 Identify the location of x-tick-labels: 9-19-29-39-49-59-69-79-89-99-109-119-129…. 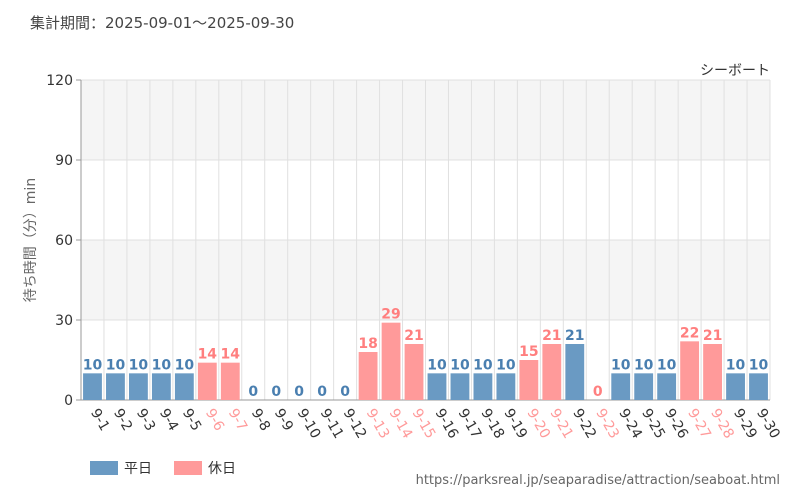
(435, 424).